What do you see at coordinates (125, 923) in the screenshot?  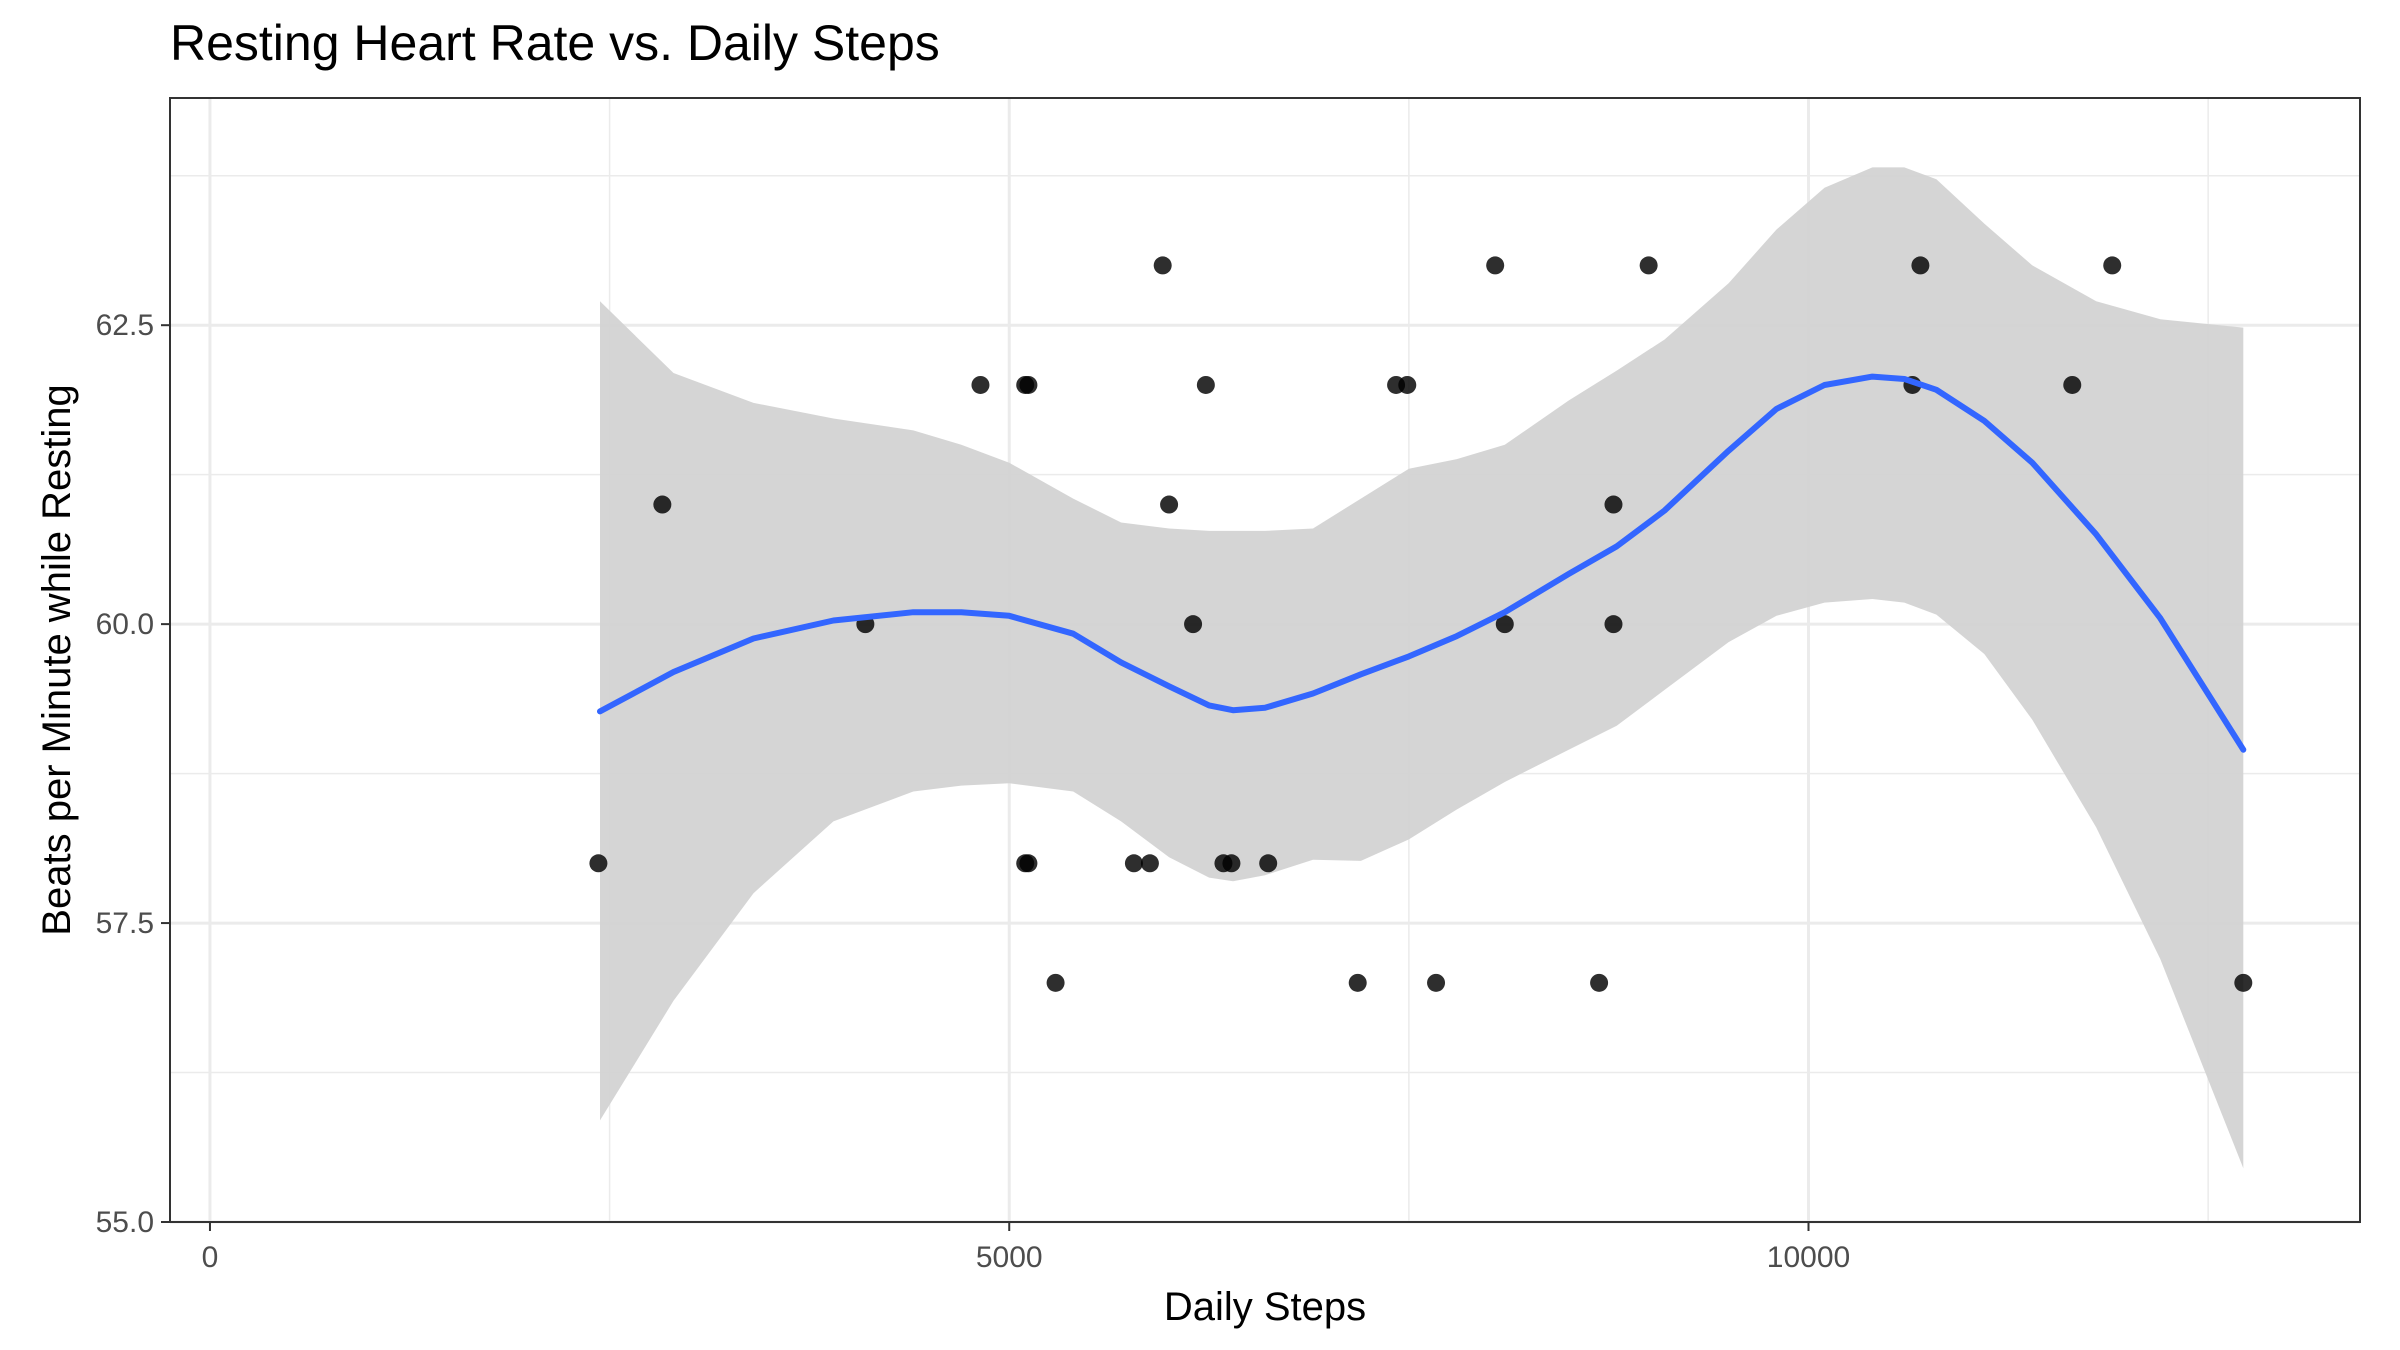 I see `y-tick-label: 57.5` at bounding box center [125, 923].